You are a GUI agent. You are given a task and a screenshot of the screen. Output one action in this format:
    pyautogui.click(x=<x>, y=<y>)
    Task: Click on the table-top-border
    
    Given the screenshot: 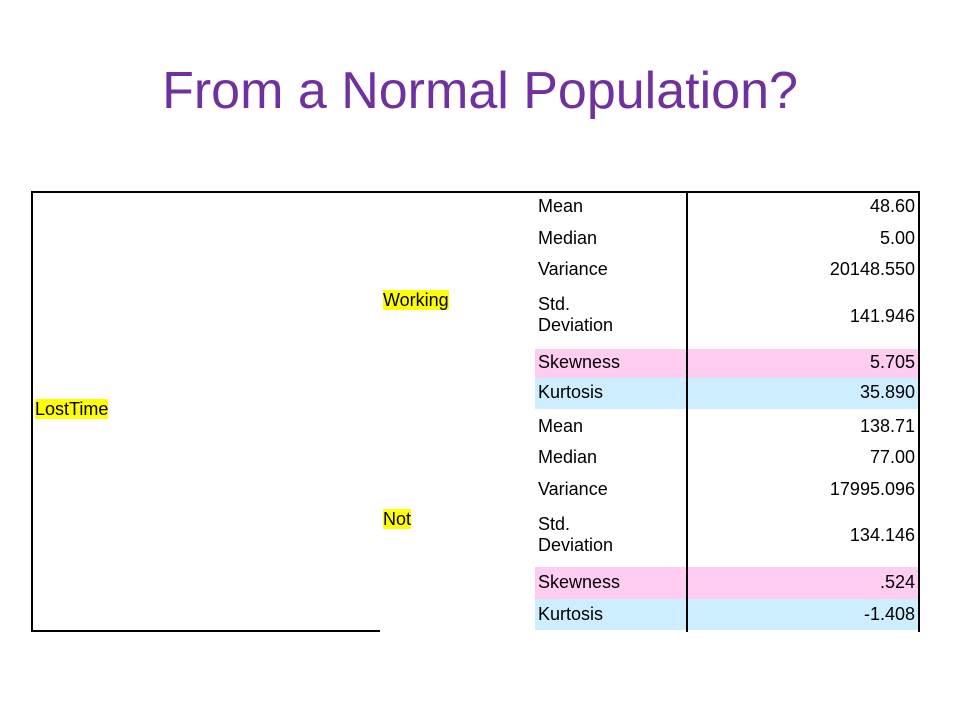 What is the action you would take?
    pyautogui.click(x=474, y=192)
    